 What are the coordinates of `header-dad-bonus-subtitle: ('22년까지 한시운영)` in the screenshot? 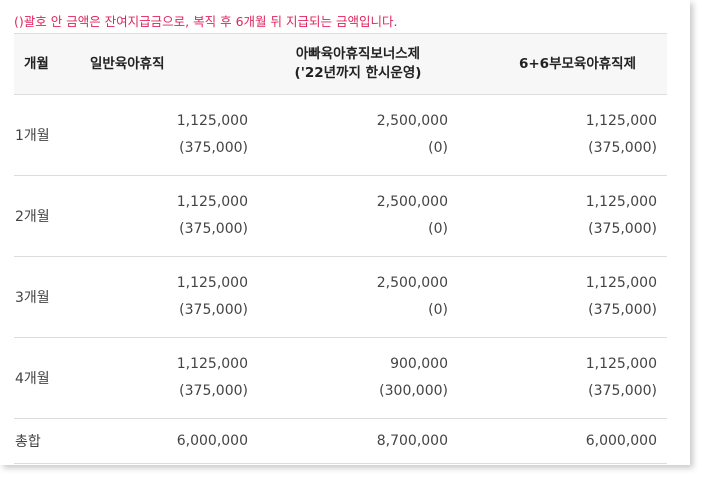 It's located at (358, 73).